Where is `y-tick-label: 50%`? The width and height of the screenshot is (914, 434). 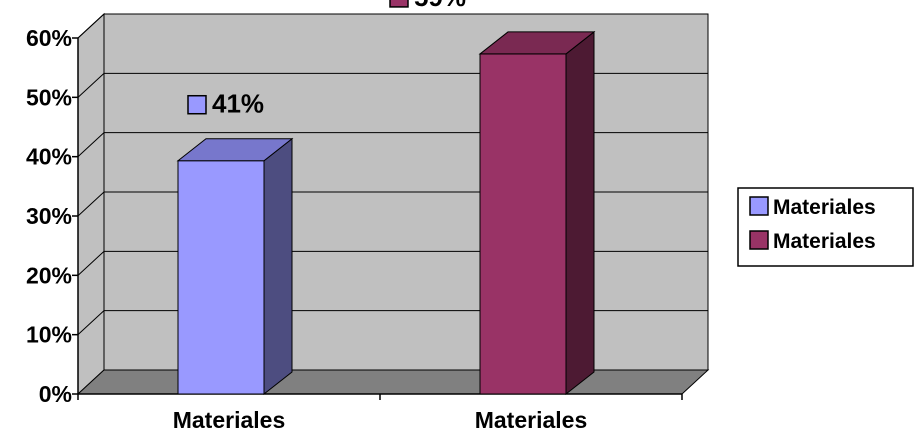
y-tick-label: 50% is located at coordinates (49, 97).